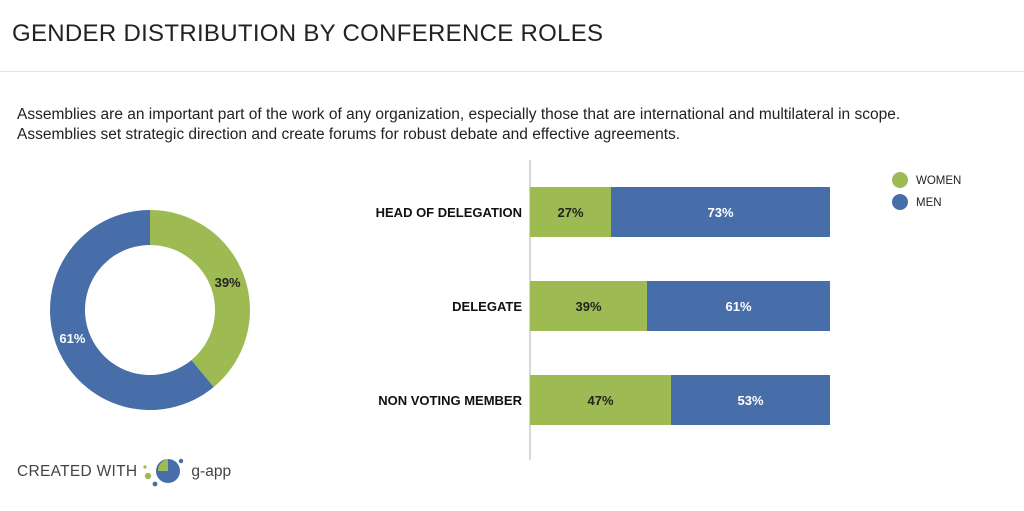  Describe the element at coordinates (211, 471) in the screenshot. I see `brand-name: g-app` at that location.